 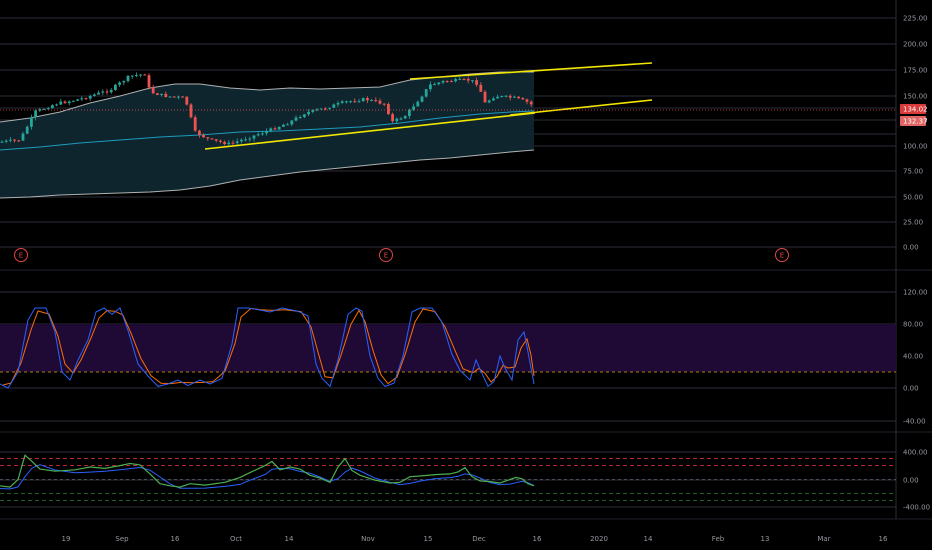 I want to click on stochastic-band-fill, so click(x=448, y=348).